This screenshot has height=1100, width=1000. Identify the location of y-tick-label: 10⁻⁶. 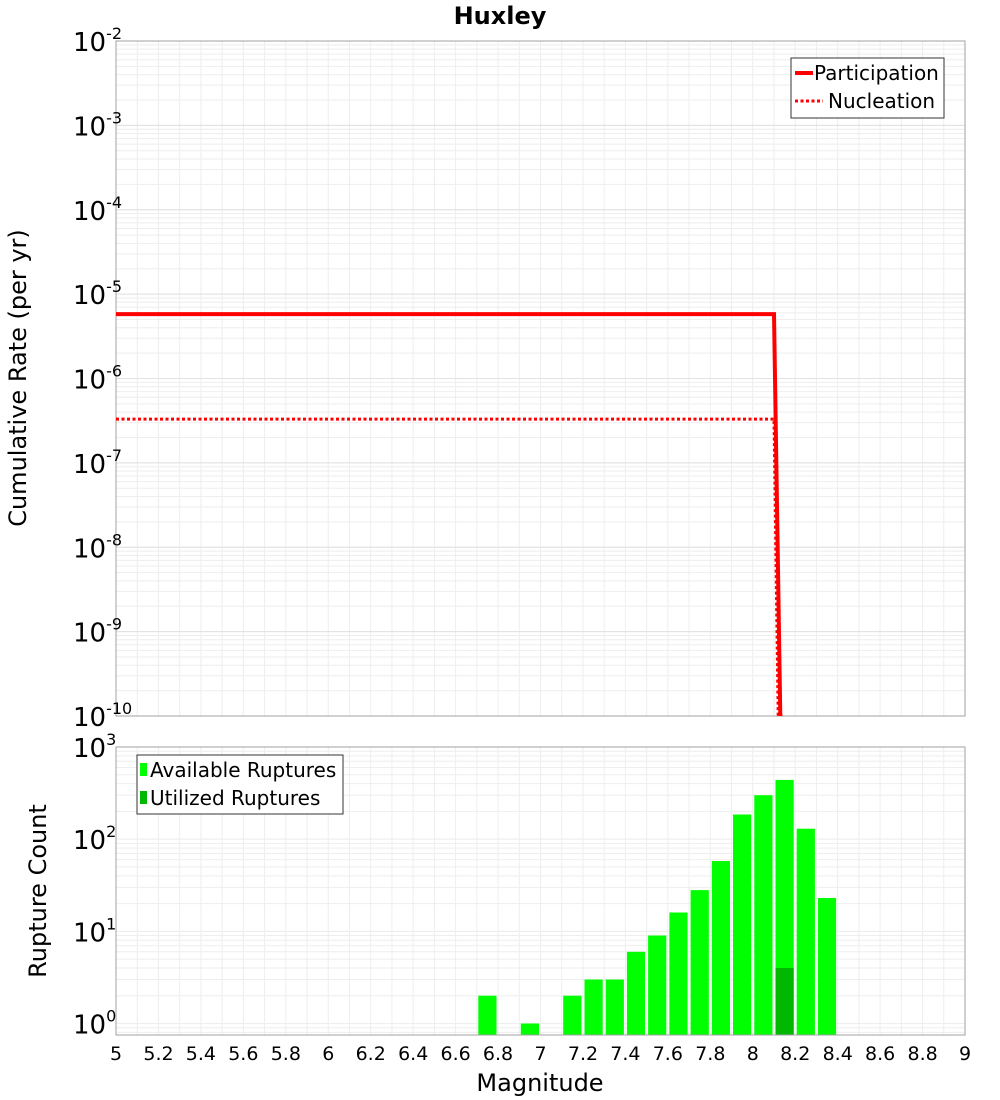
(97, 379).